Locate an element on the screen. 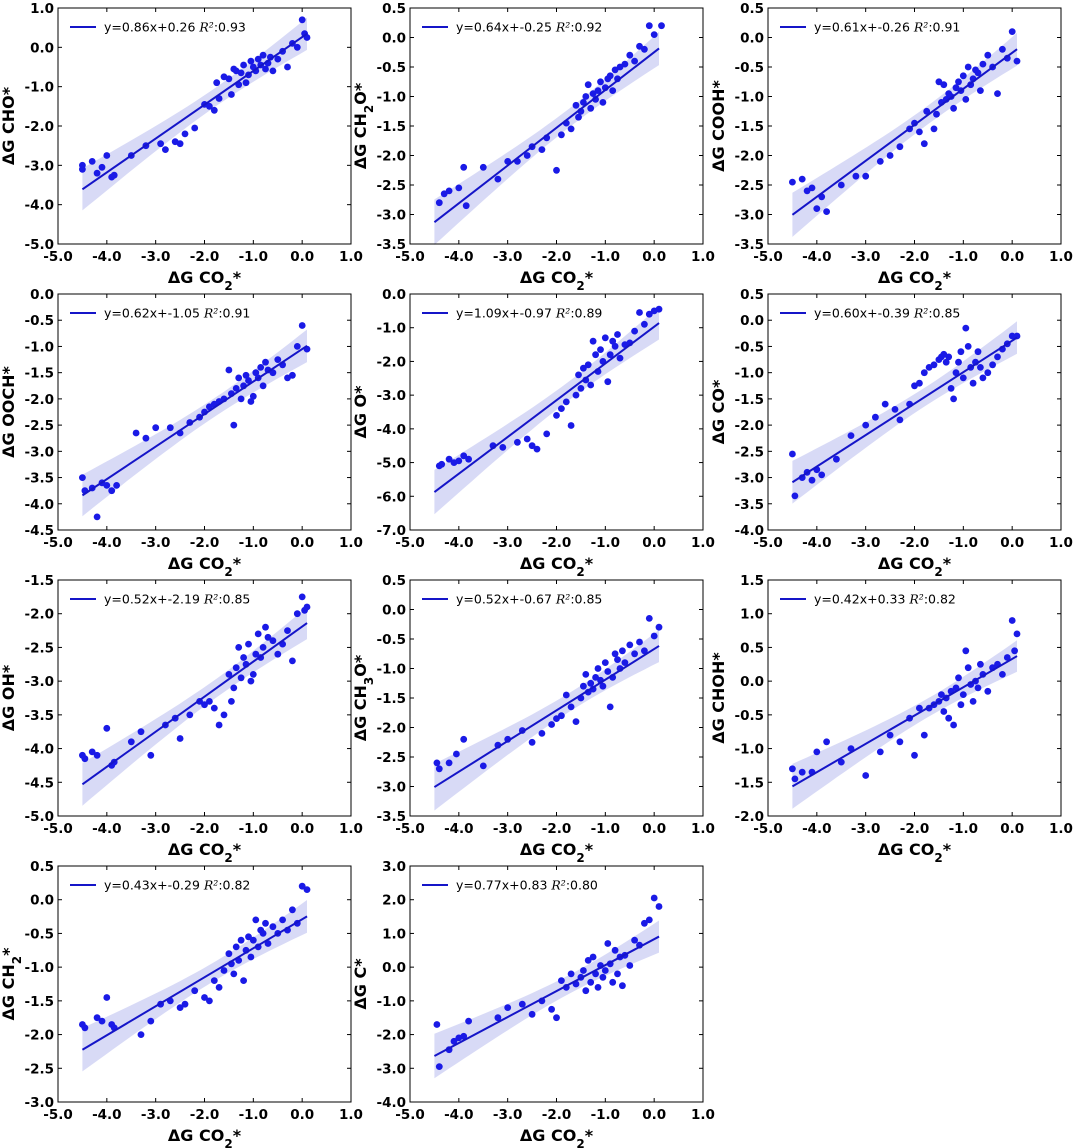 Image resolution: width=1080 pixels, height=1148 pixels. legend-fit-label: y=0.60x+-0.39 R²:0.85 is located at coordinates (887, 313).